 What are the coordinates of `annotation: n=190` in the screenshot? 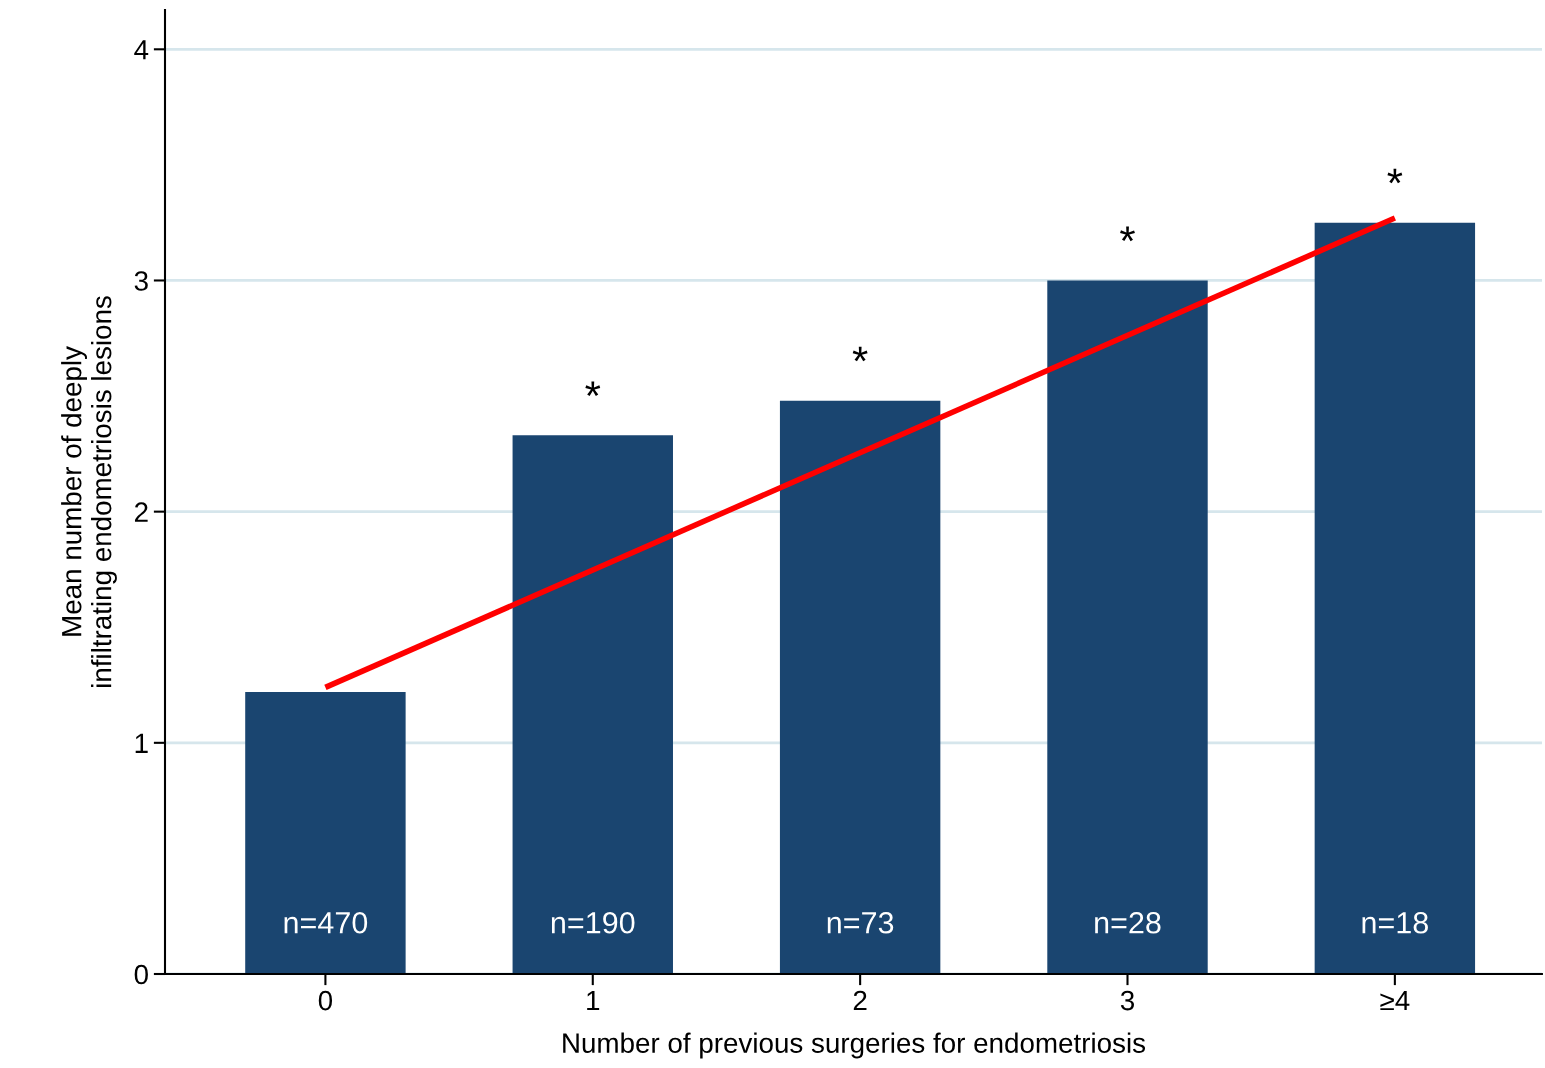 It's located at (593, 922).